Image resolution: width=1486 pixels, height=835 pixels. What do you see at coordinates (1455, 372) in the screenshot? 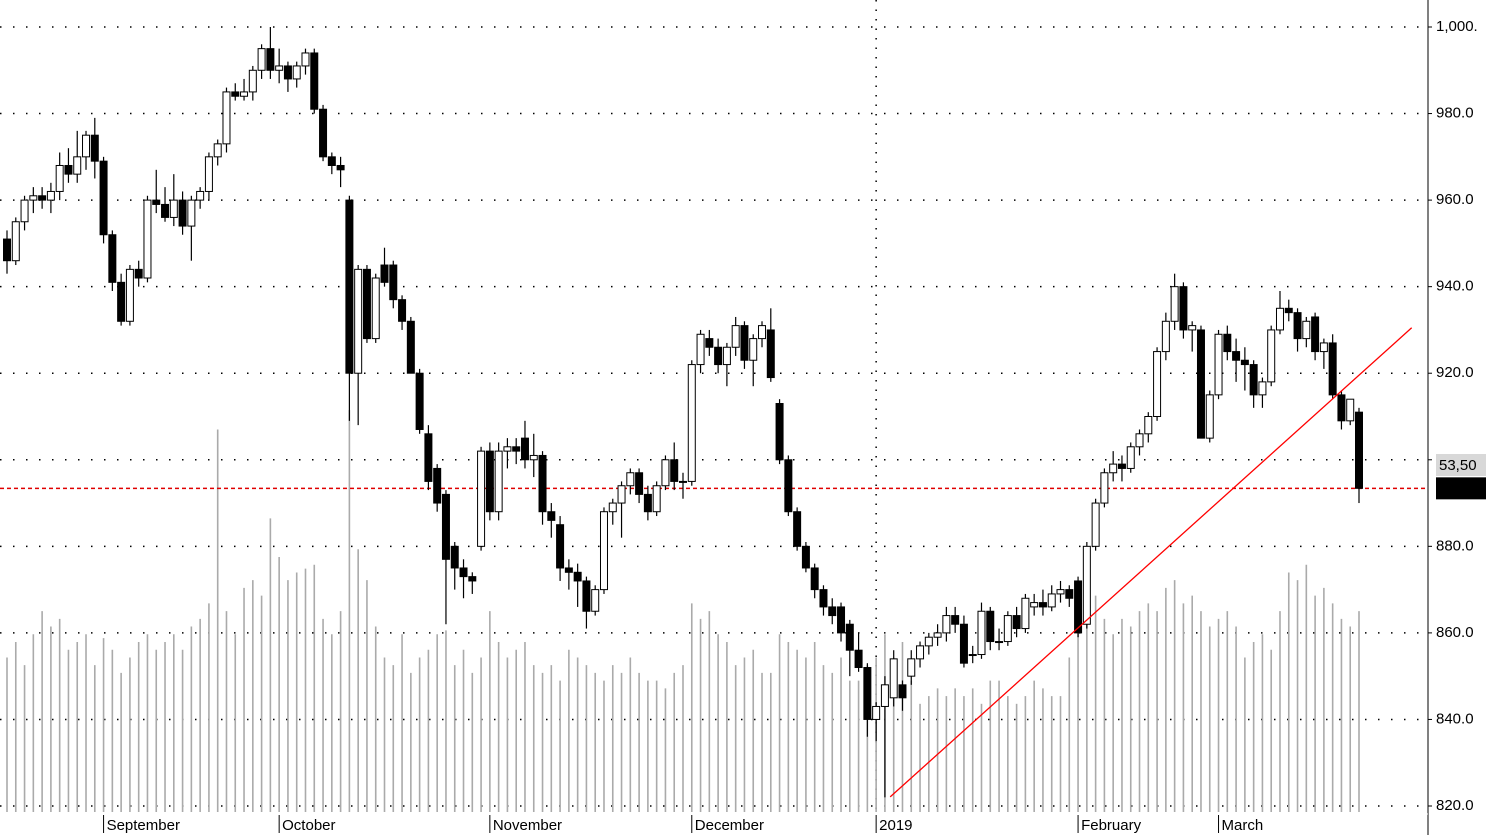
I see `y-tick-label: 920.0` at bounding box center [1455, 372].